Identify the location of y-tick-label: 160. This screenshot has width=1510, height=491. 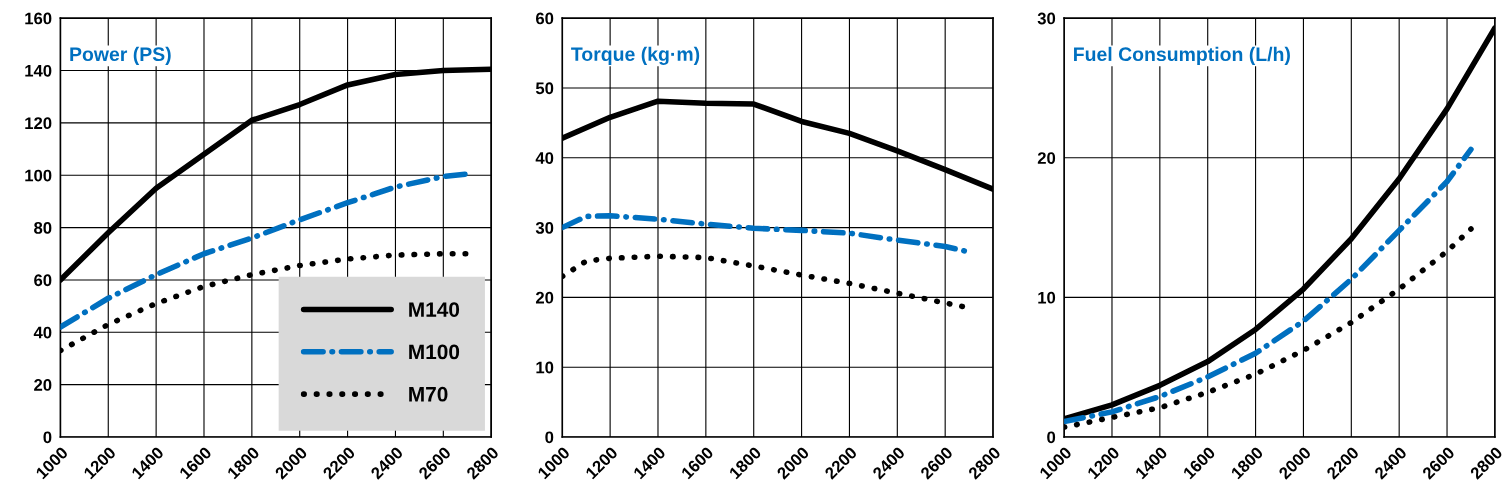
(38, 18).